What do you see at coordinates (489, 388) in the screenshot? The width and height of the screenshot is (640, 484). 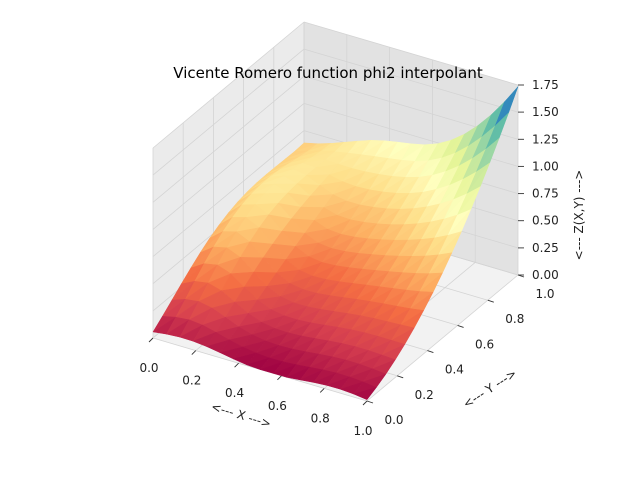 I see `y-axis-label: <--- Y --->` at bounding box center [489, 388].